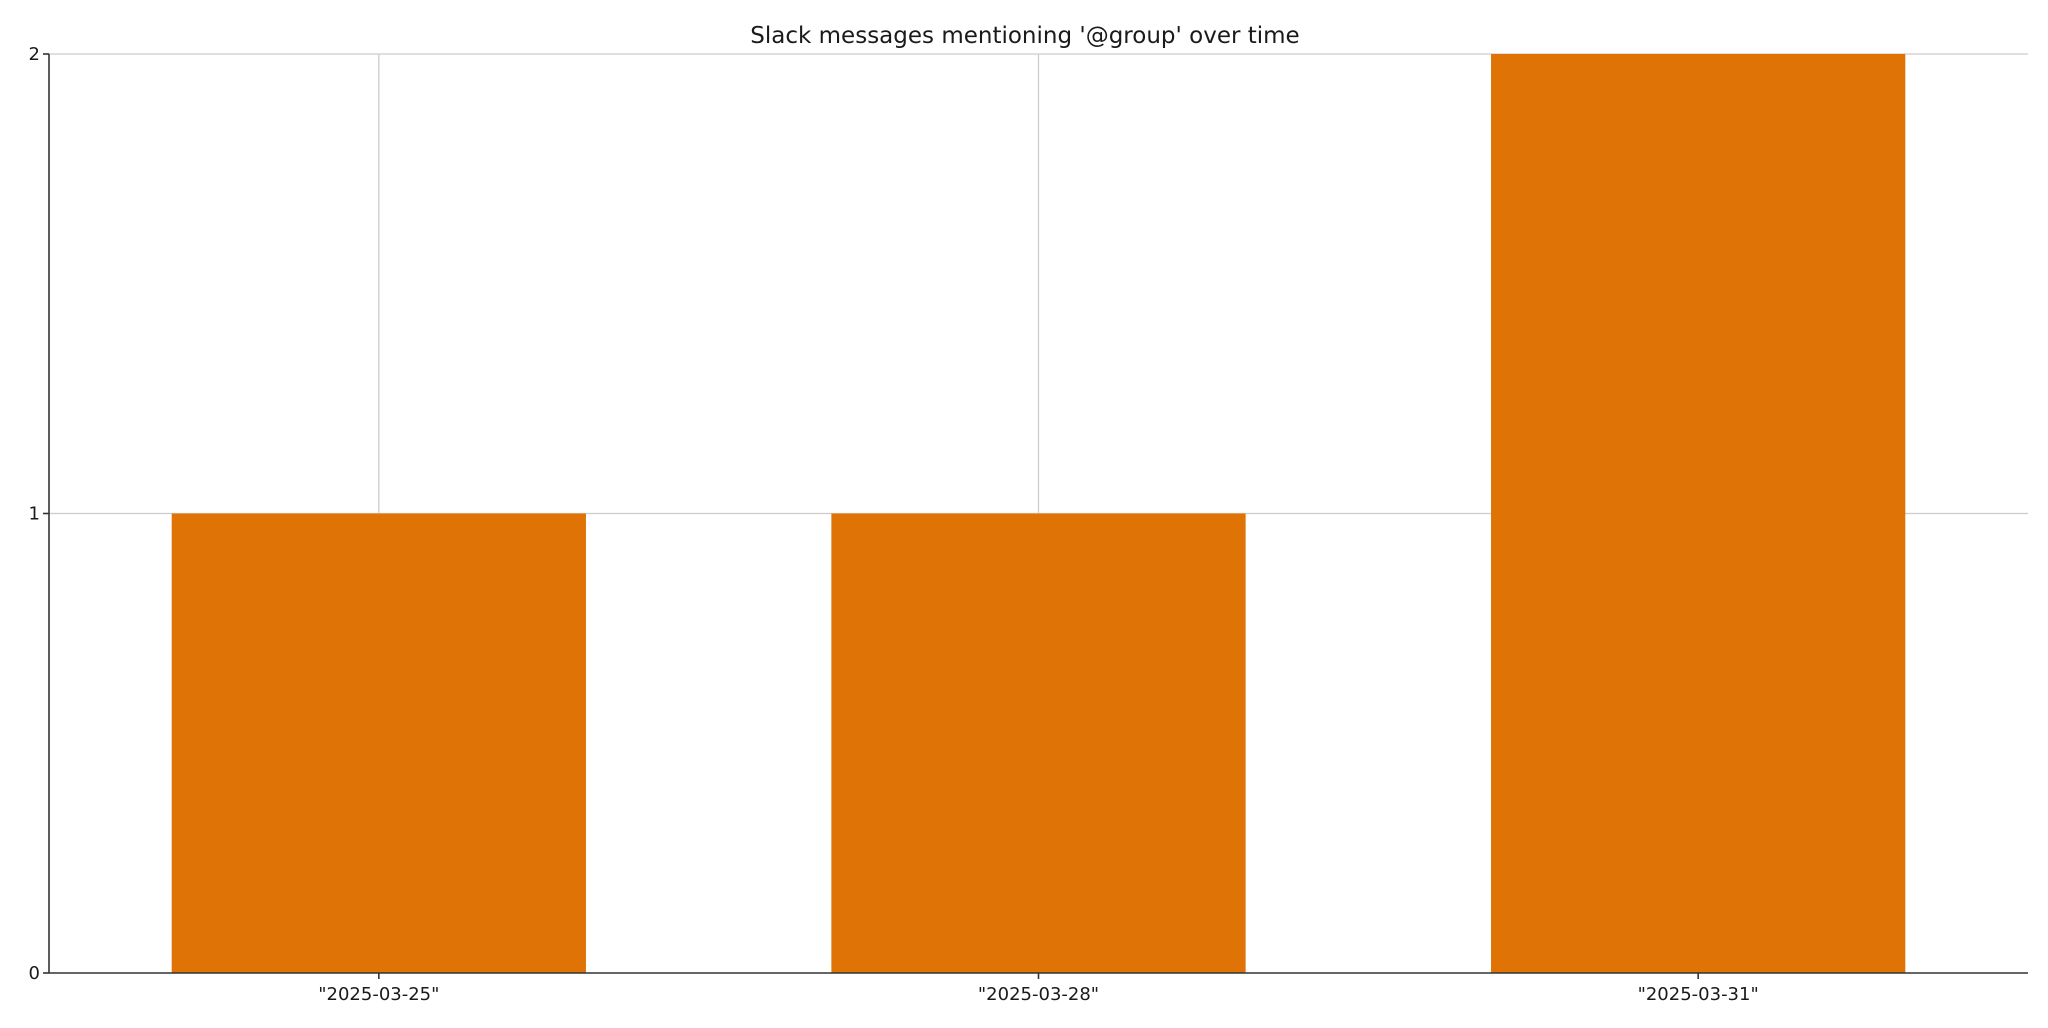  I want to click on y-tick-label: 2, so click(34, 54).